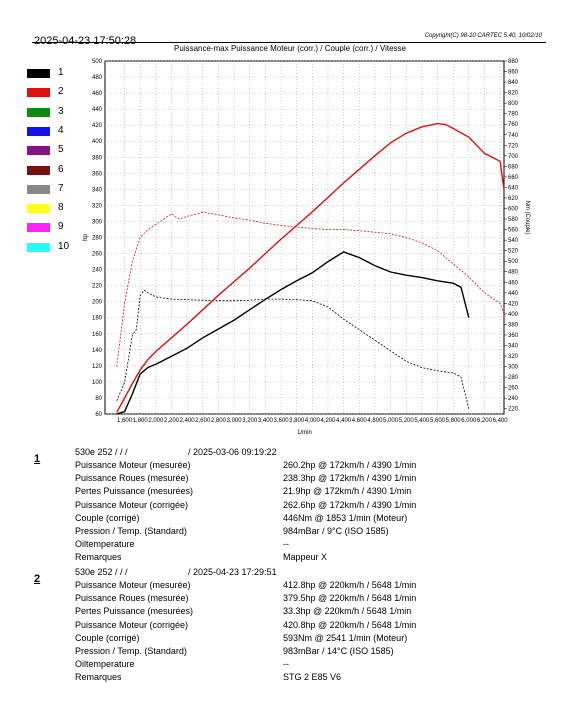 The image size is (580, 725). Describe the element at coordinates (513, 220) in the screenshot. I see `y2-tick-label: 580` at that location.